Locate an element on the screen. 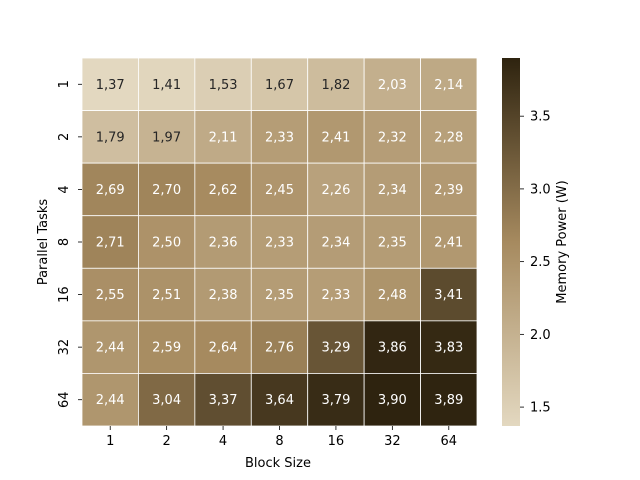 The image size is (640, 480). colorbar-ticks: 1.5 2.0 2.5 3.0 3.5 is located at coordinates (535, 263).